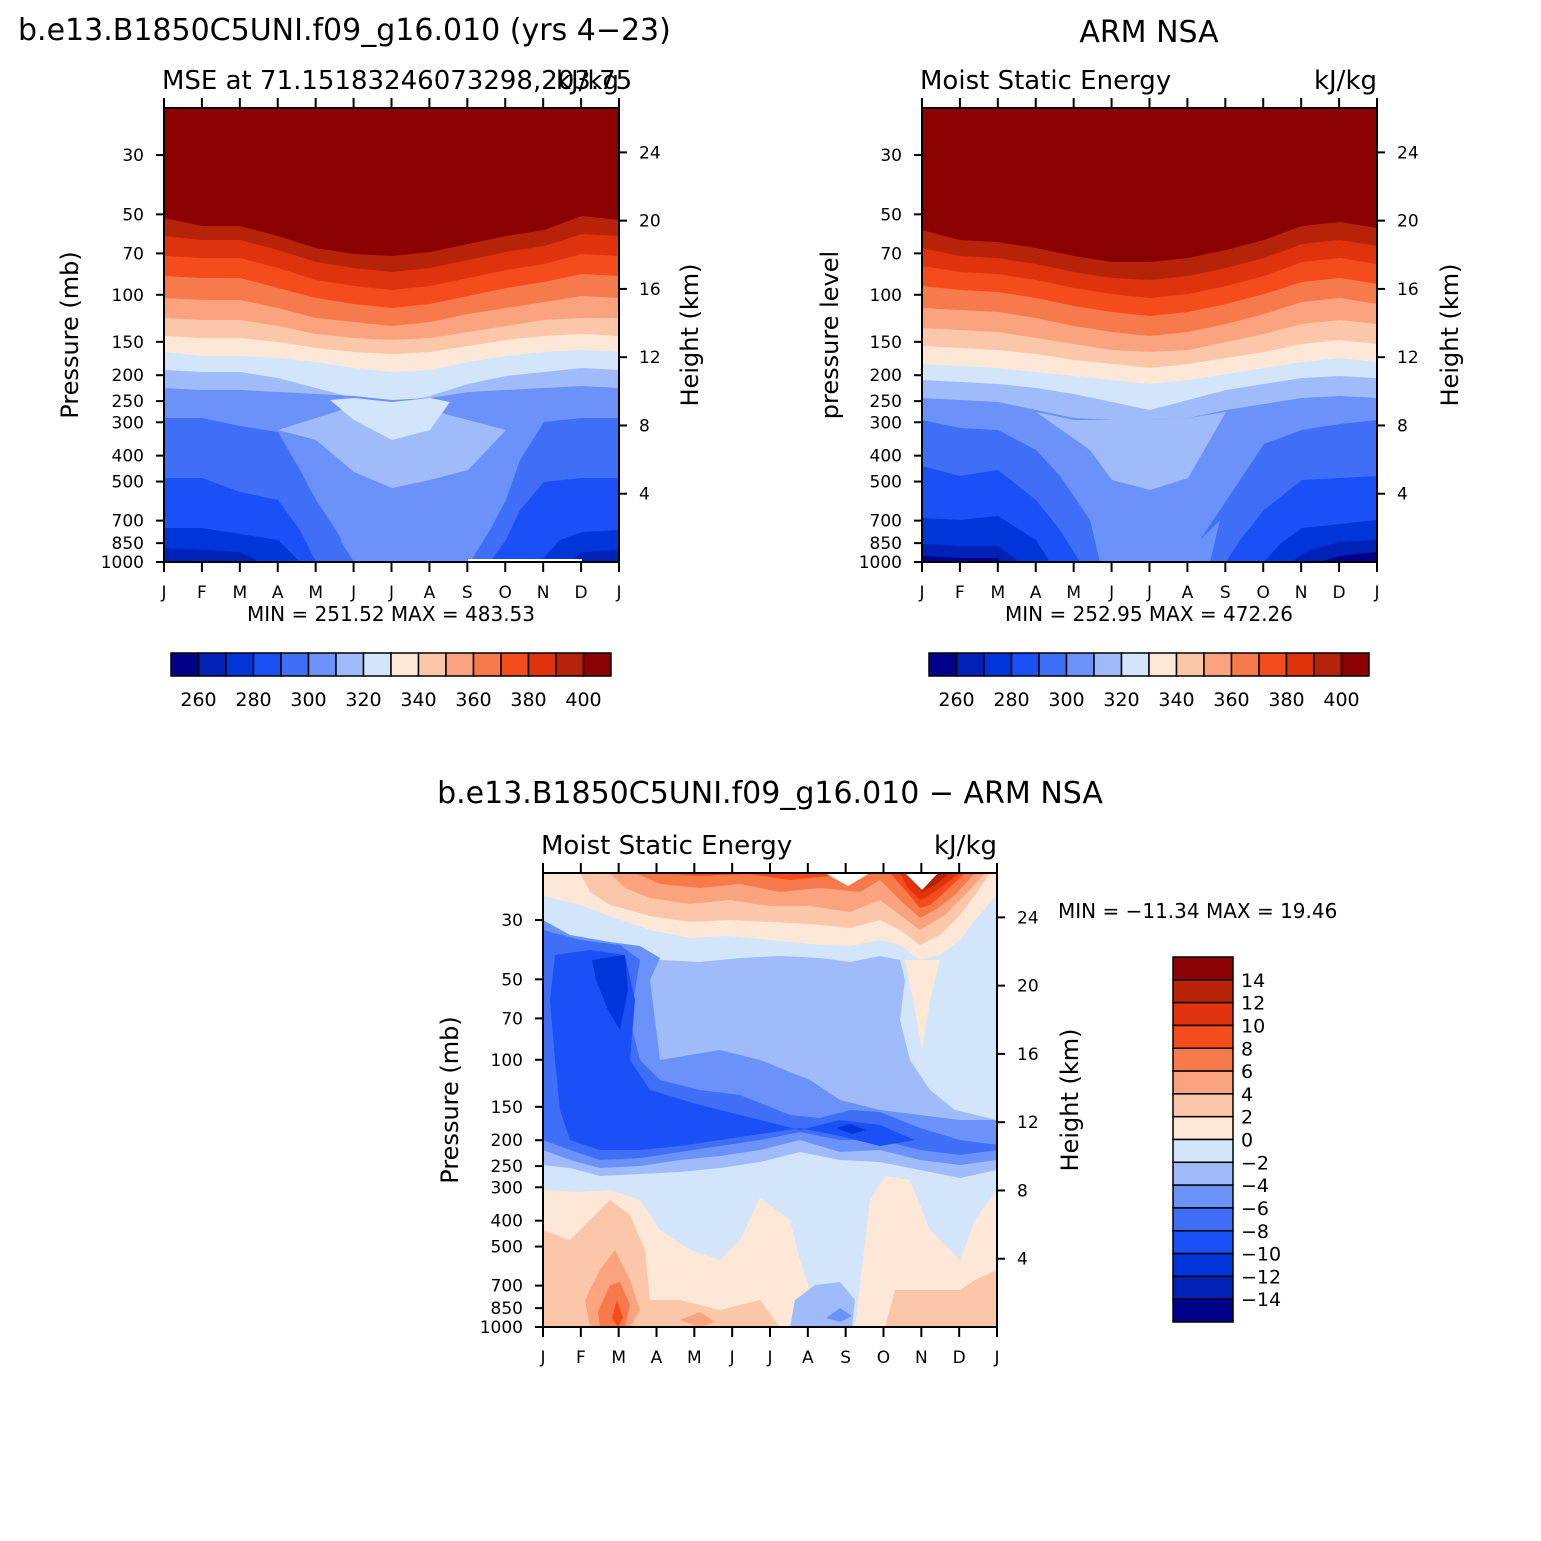  I want to click on y2-tick-label: 20, so click(1408, 222).